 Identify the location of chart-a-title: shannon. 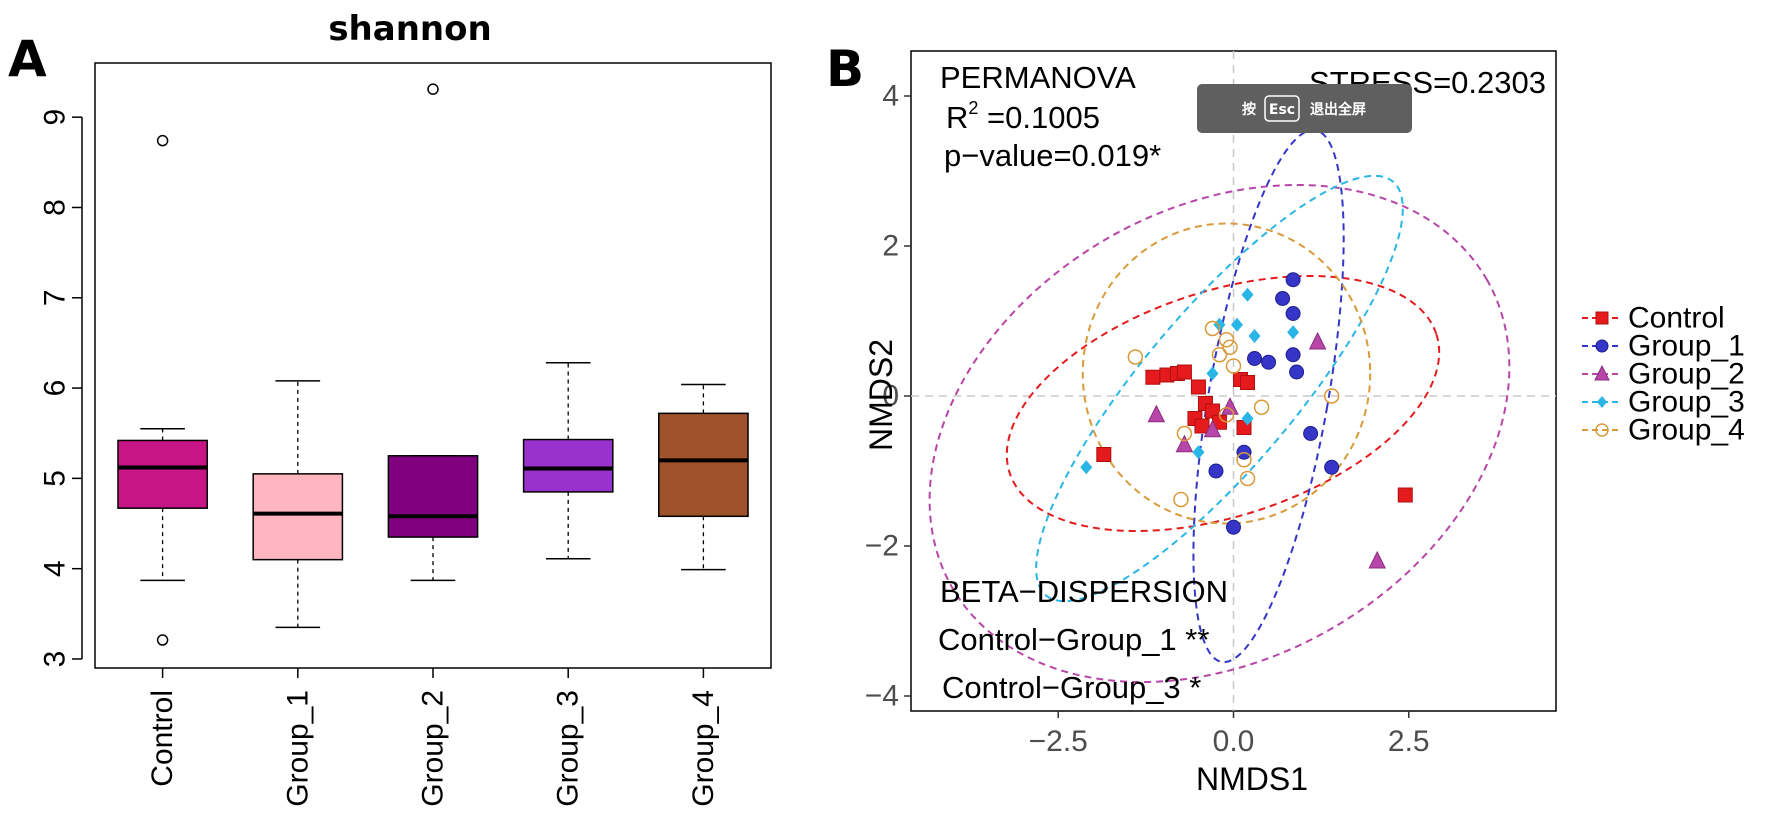
(409, 29).